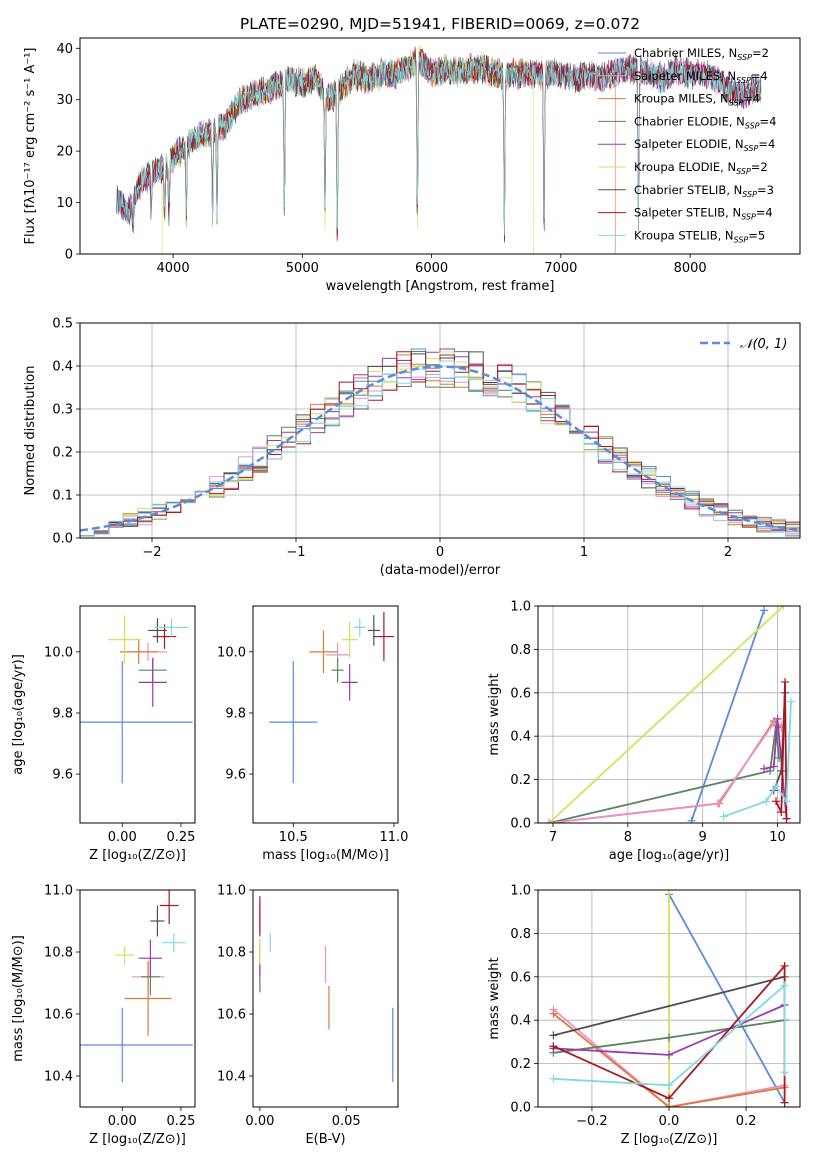 The image size is (819, 1170). What do you see at coordinates (151, 552) in the screenshot?
I see `x-tick-label: −2` at bounding box center [151, 552].